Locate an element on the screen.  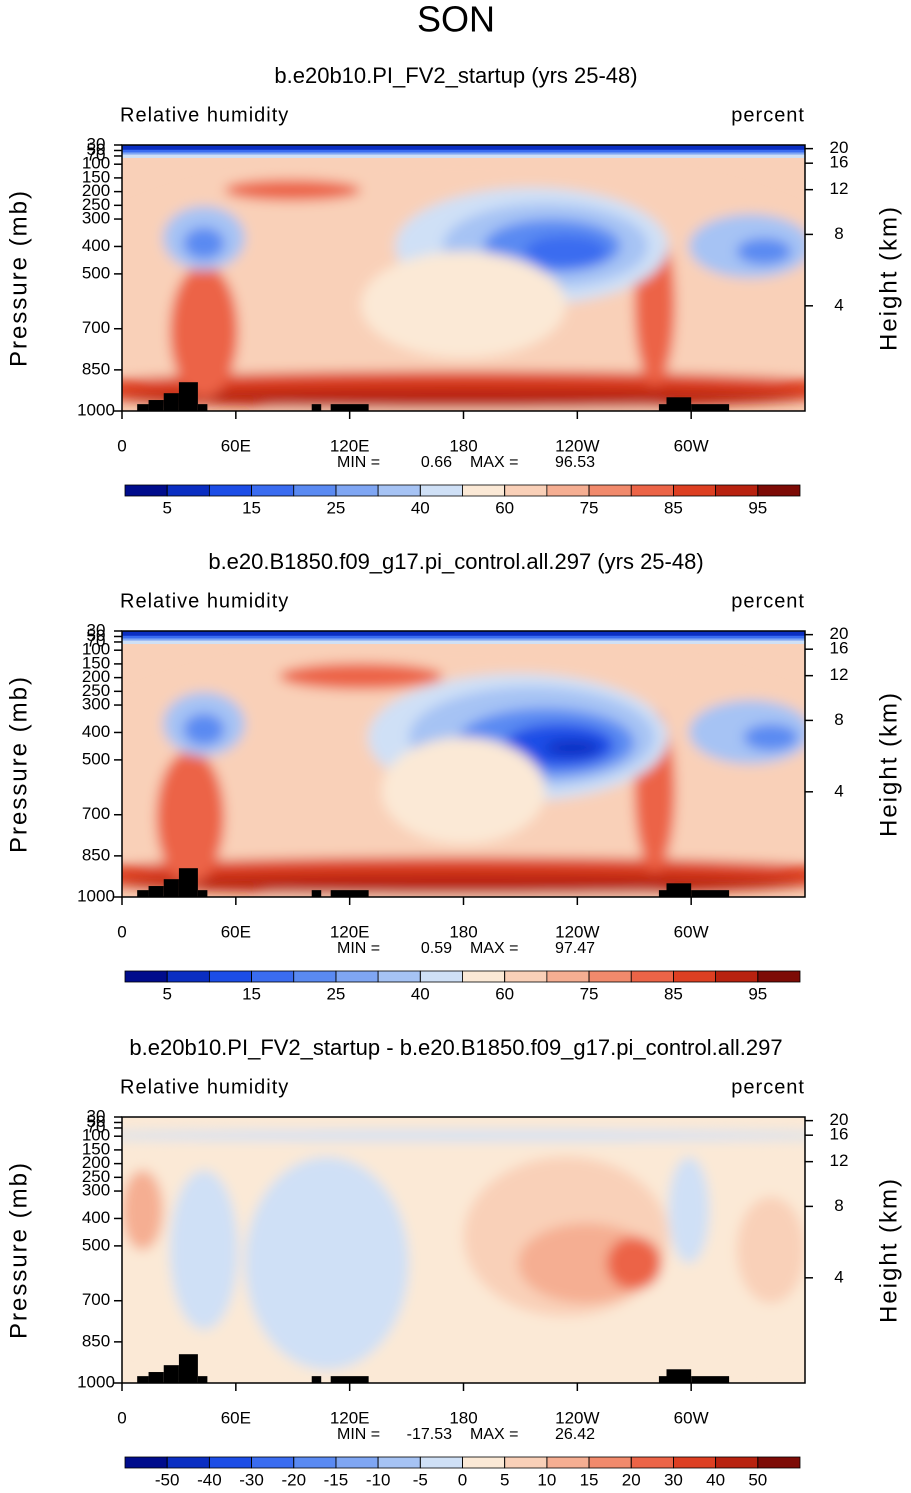
y-tick-label: 100 is located at coordinates (96, 649).